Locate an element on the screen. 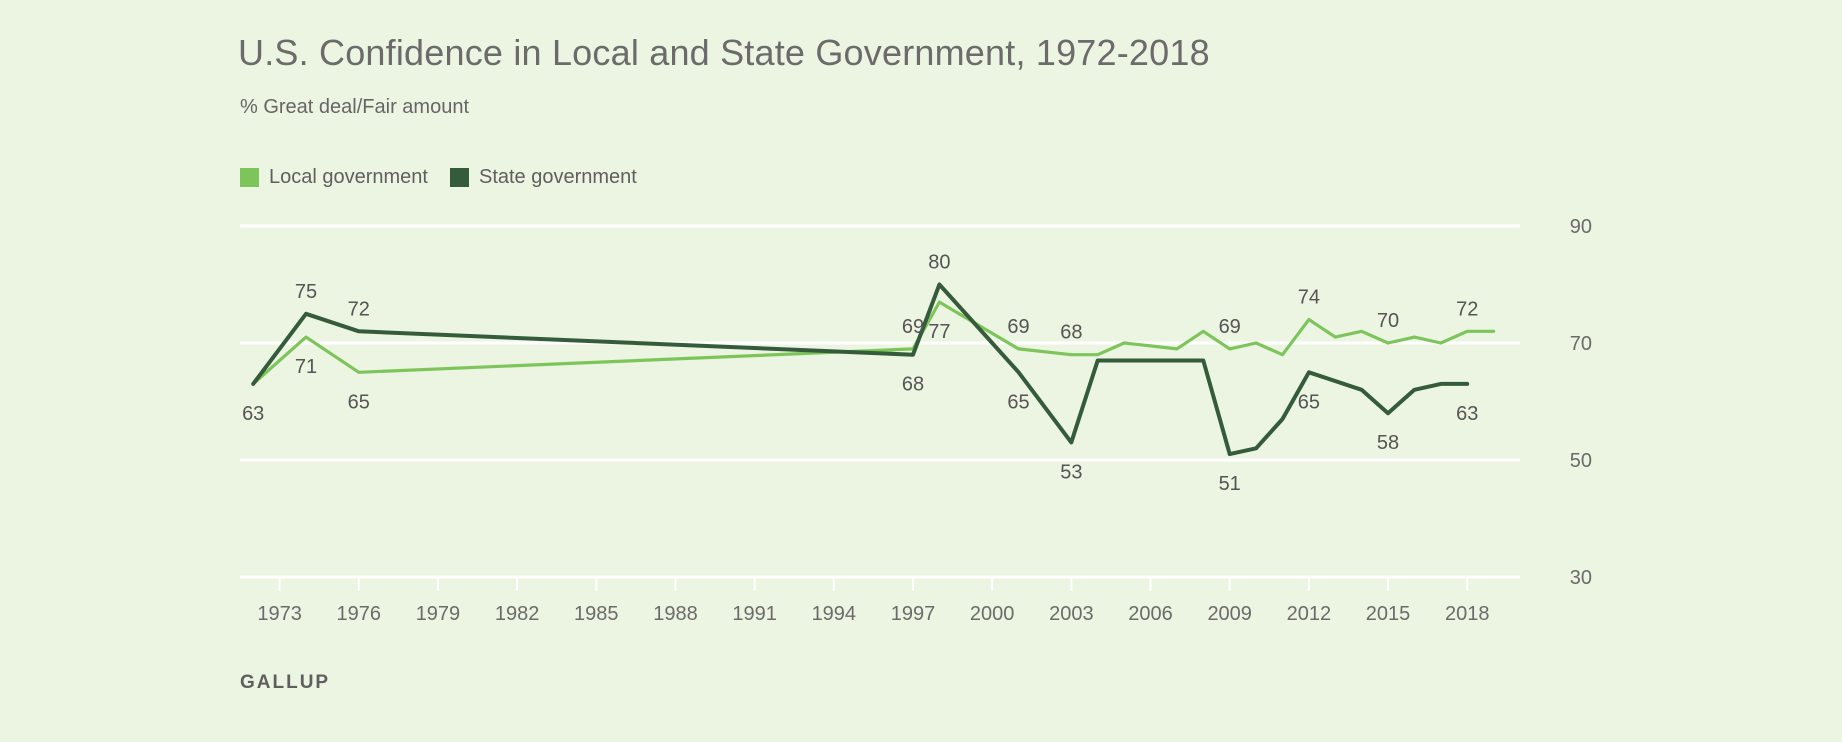 The width and height of the screenshot is (1842, 742). legend: Local government State government is located at coordinates (449, 177).